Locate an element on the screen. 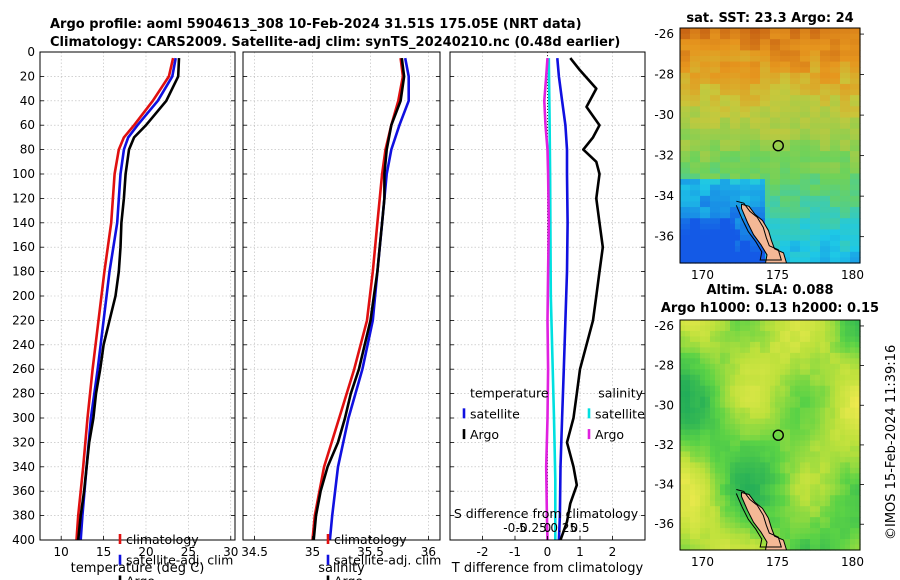 This screenshot has height=580, width=900. y-tick-label: 340 is located at coordinates (23, 467).